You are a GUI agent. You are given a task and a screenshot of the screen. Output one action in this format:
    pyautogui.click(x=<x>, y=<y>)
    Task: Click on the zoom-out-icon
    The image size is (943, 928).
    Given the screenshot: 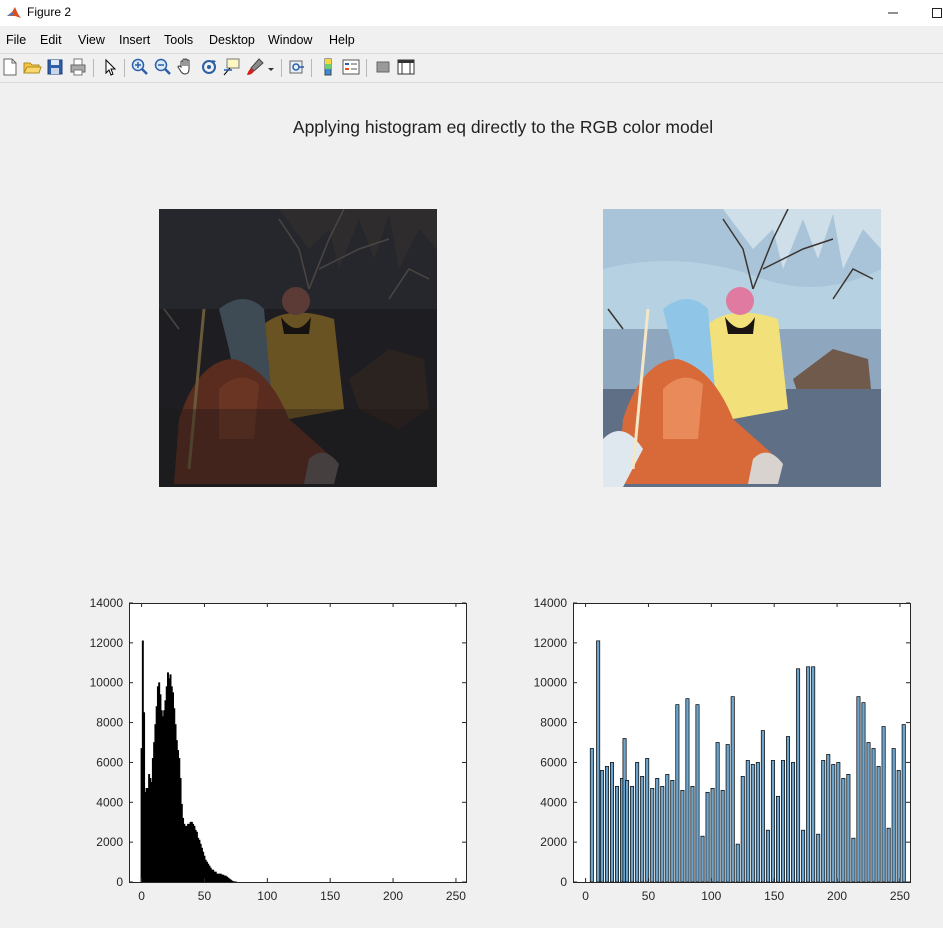 What is the action you would take?
    pyautogui.click(x=163, y=67)
    